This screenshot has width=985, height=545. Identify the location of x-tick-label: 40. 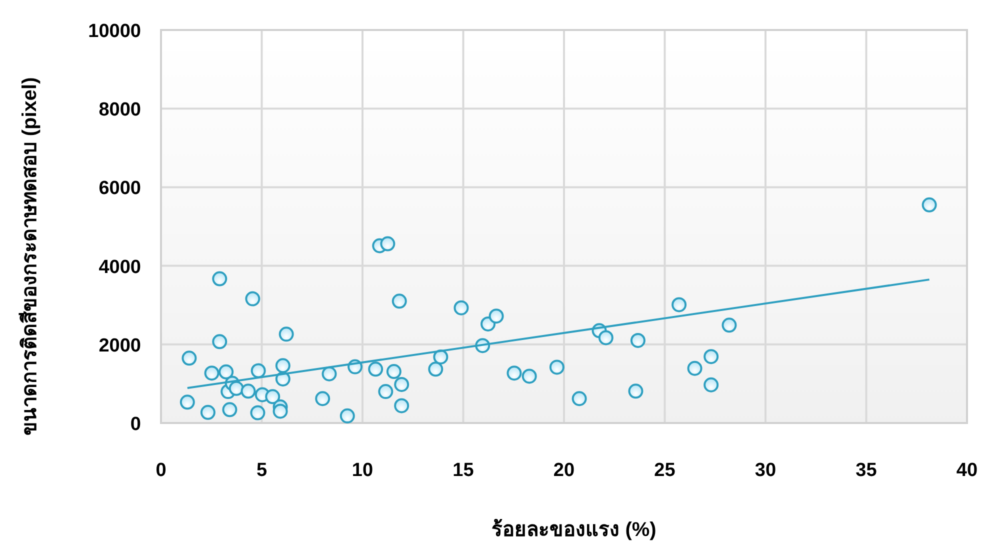
(967, 470).